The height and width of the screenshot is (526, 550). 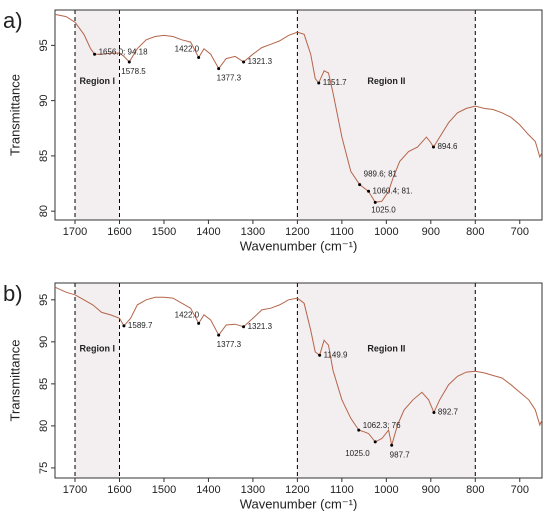 What do you see at coordinates (44, 468) in the screenshot?
I see `y-tick-label: 75` at bounding box center [44, 468].